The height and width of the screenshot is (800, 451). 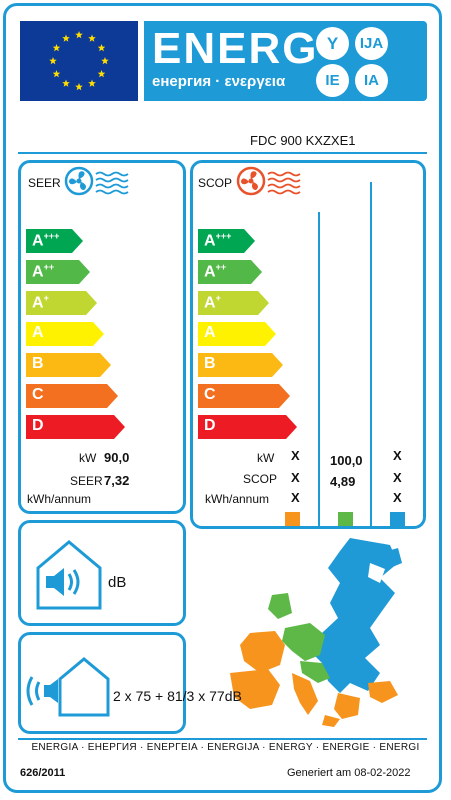 I want to click on cooling-class-label: A, so click(x=38, y=333).